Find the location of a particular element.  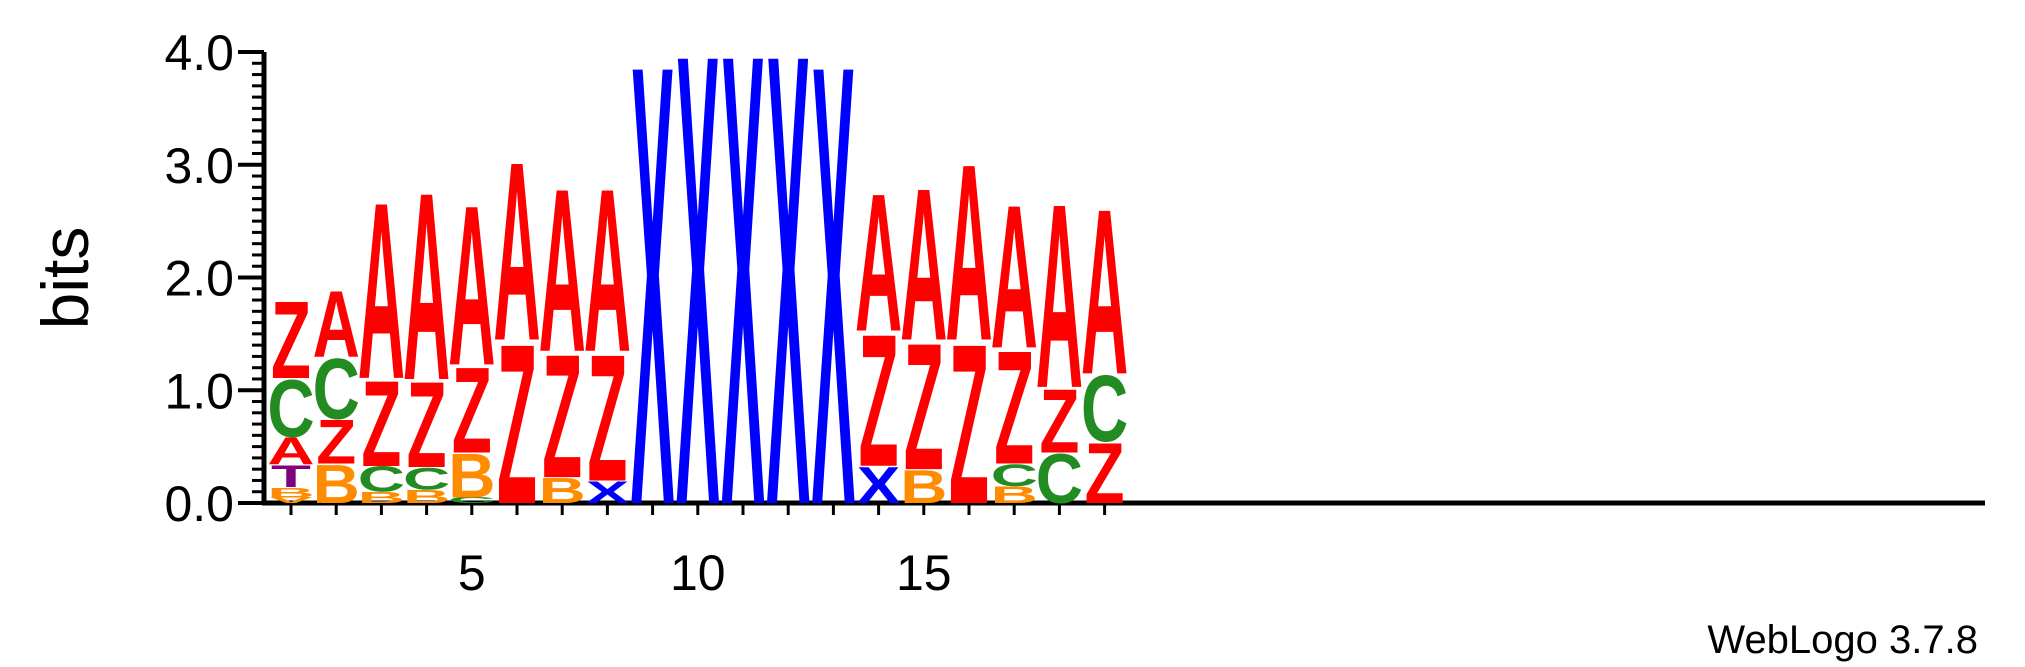

y-tick-label: 0.0 is located at coordinates (199, 504).